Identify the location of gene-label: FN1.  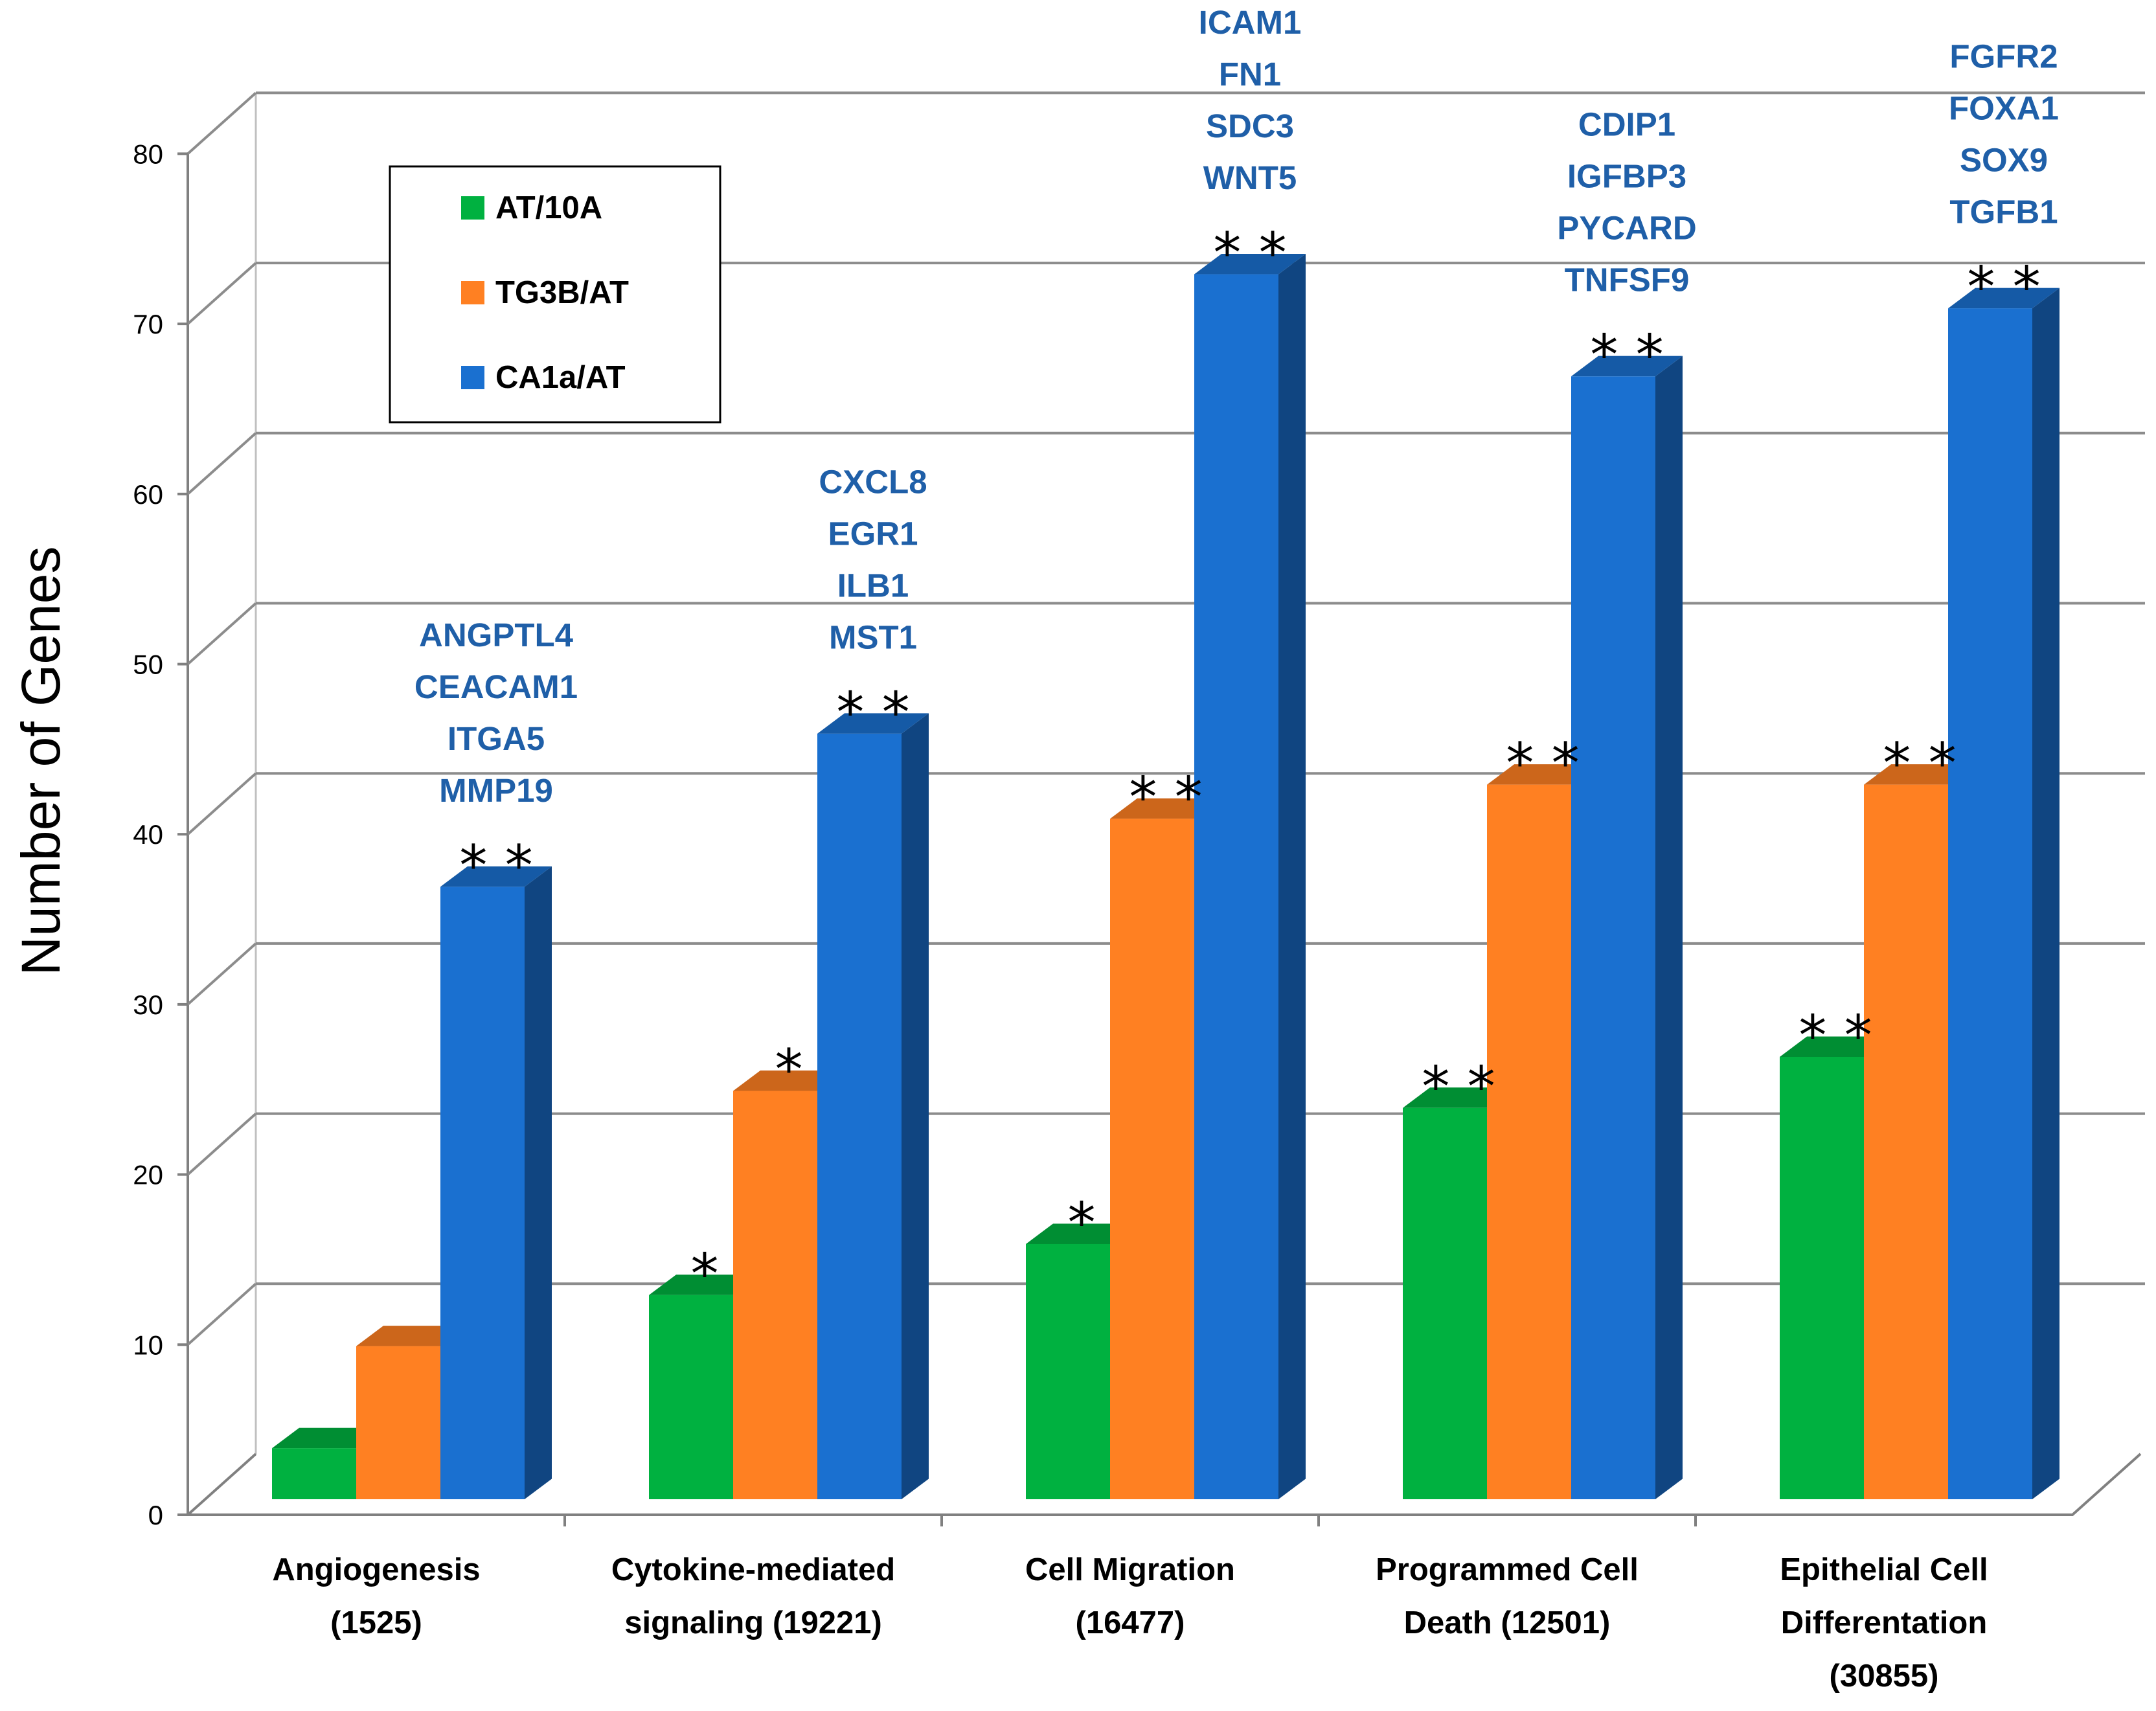
(1250, 74).